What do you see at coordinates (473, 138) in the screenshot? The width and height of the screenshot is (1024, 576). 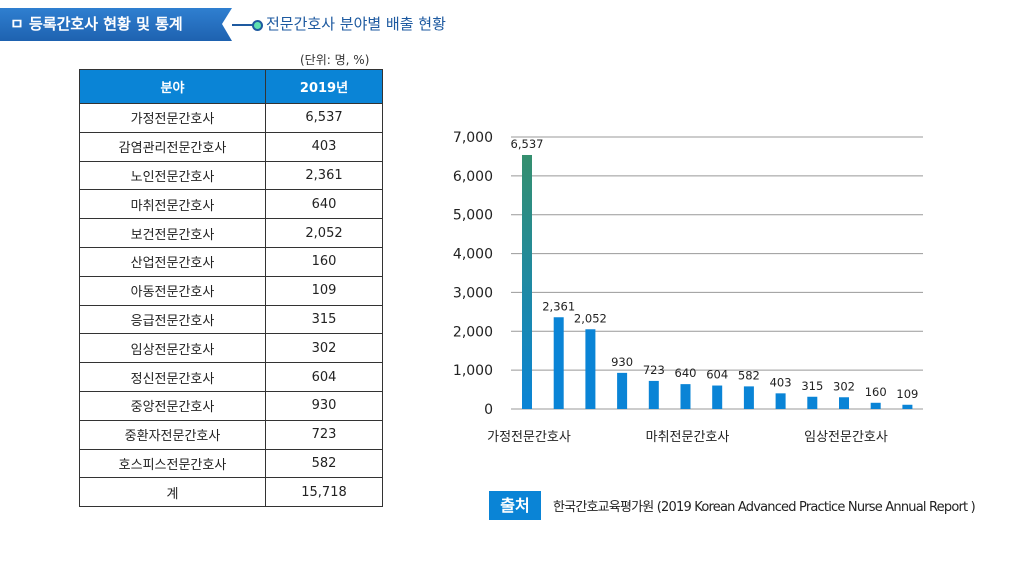 I see `y-tick-label: 7,000` at bounding box center [473, 138].